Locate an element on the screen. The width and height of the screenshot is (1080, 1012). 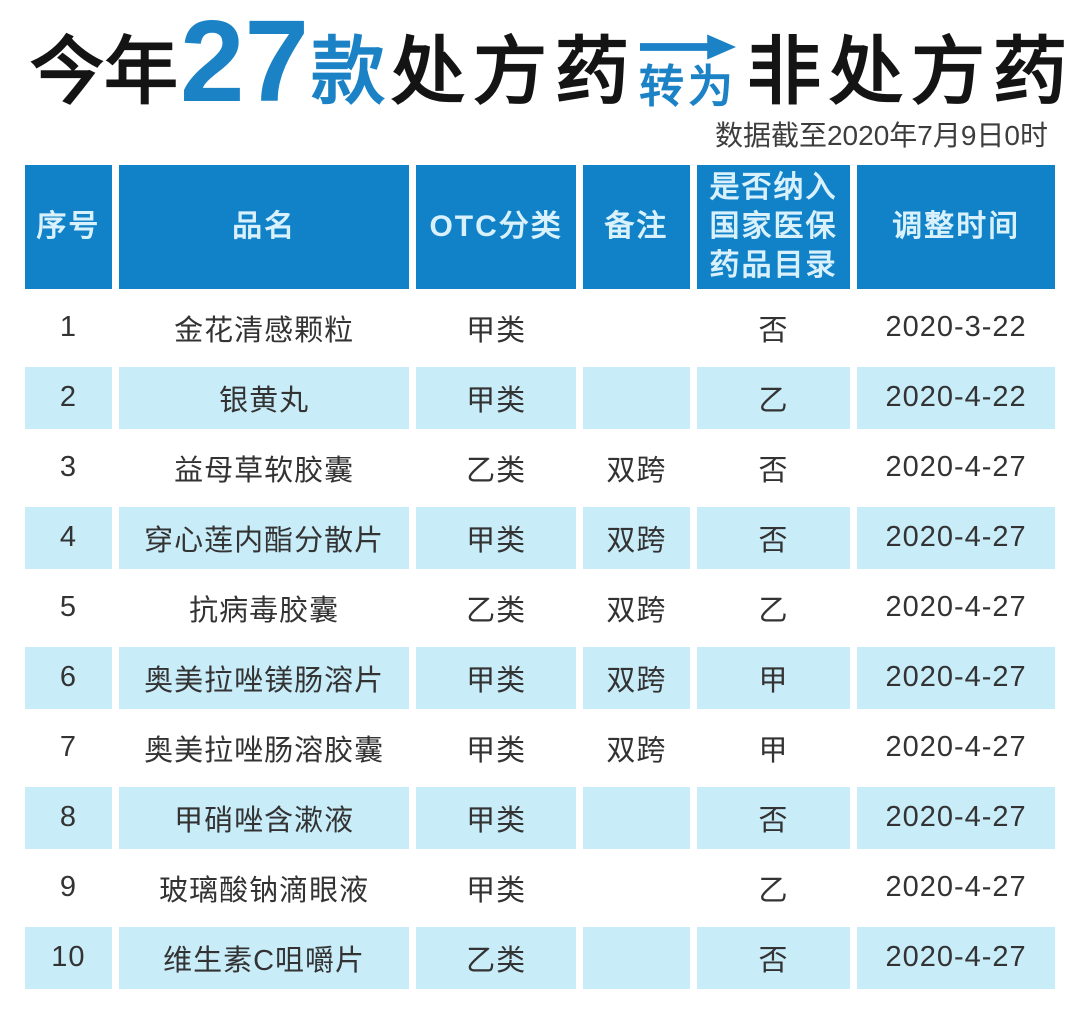
table-row: 9 玻璃酸钠滴眼液 甲类 乙 2020-4-27 is located at coordinates (540, 887).